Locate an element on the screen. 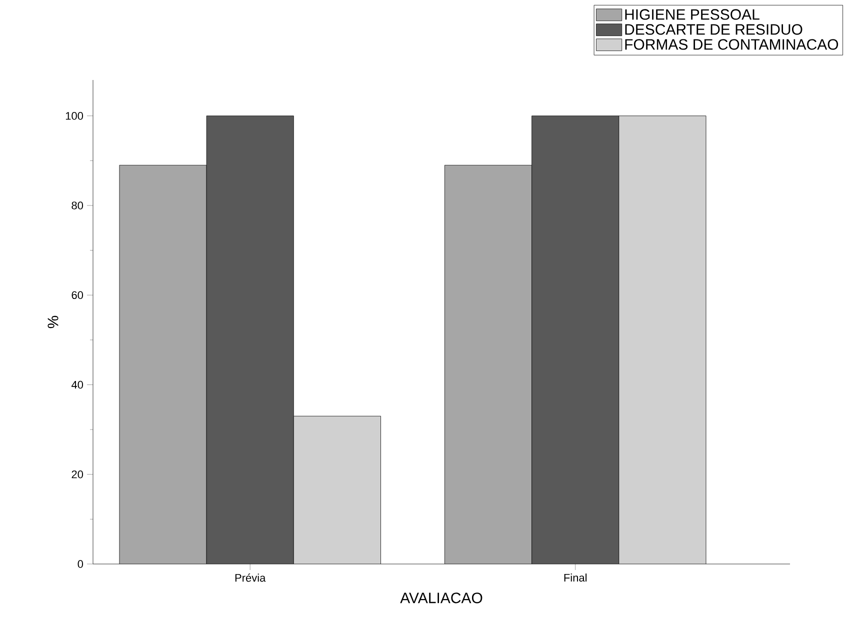 The height and width of the screenshot is (627, 849). y-tick-label: 40 is located at coordinates (77, 384).